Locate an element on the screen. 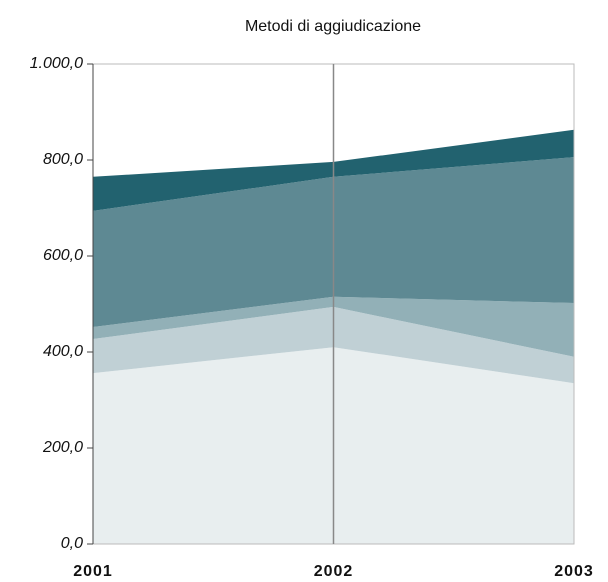 This screenshot has height=582, width=608. y-tick-label: 1.000,0 is located at coordinates (56, 63).